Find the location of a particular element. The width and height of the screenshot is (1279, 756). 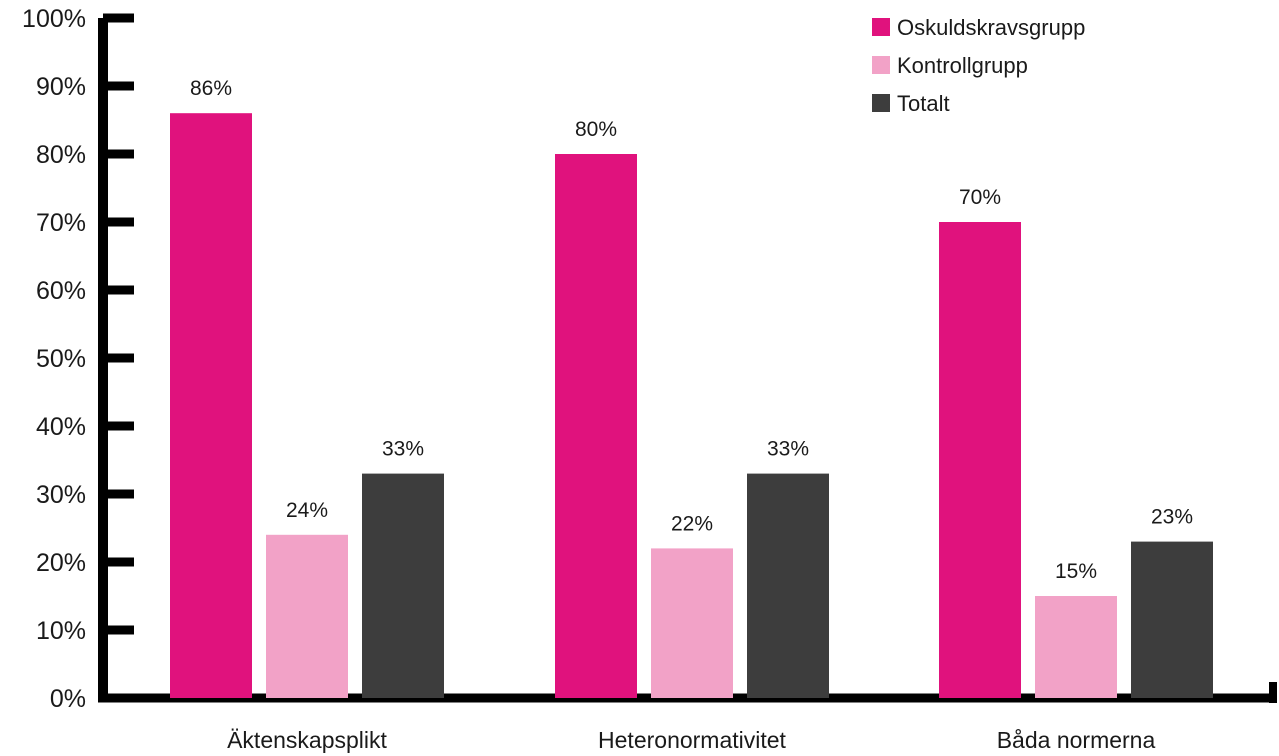

legend-label: Kontrollgrupp is located at coordinates (962, 65).